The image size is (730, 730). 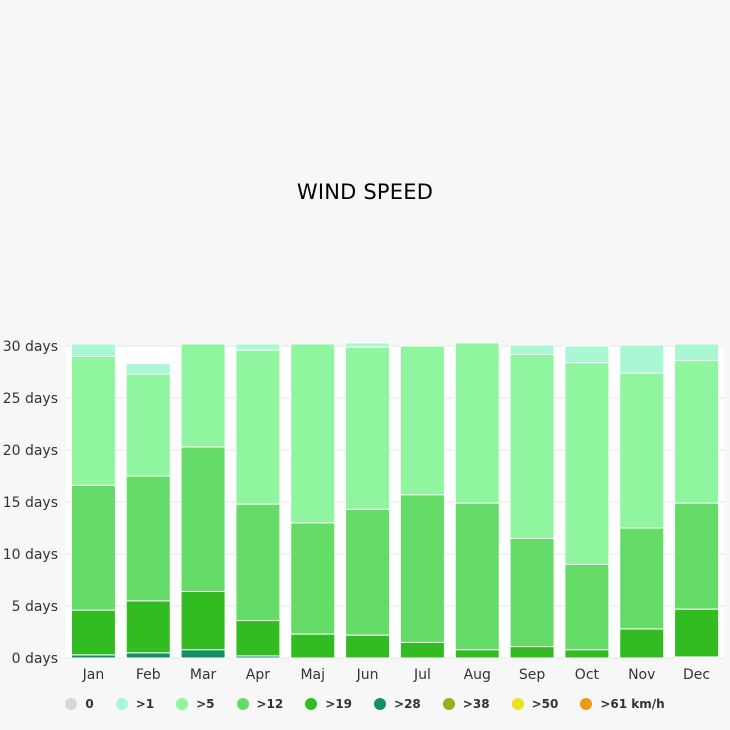 What do you see at coordinates (407, 704) in the screenshot?
I see `legend-label: >28` at bounding box center [407, 704].